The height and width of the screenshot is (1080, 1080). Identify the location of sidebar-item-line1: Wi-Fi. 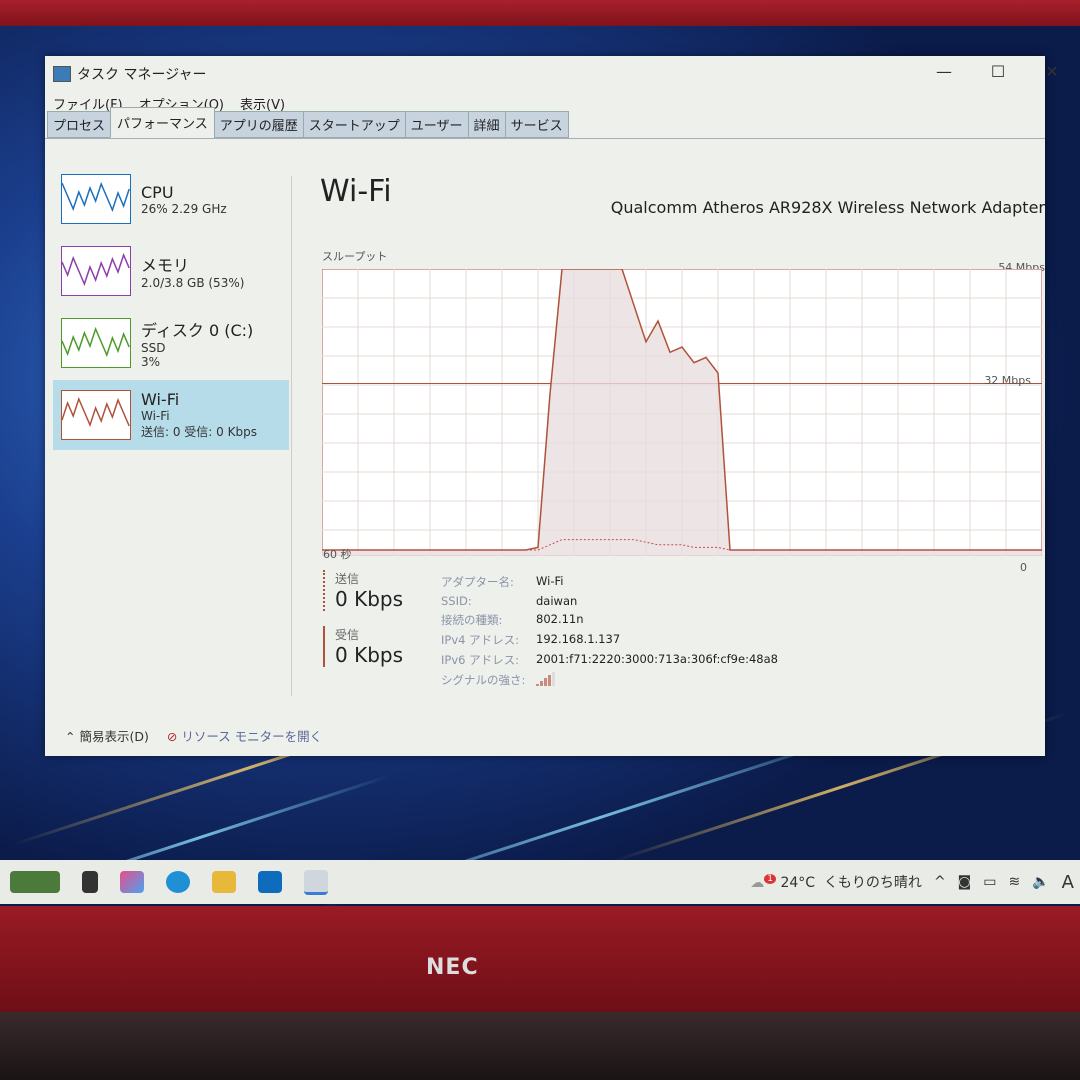
(155, 416).